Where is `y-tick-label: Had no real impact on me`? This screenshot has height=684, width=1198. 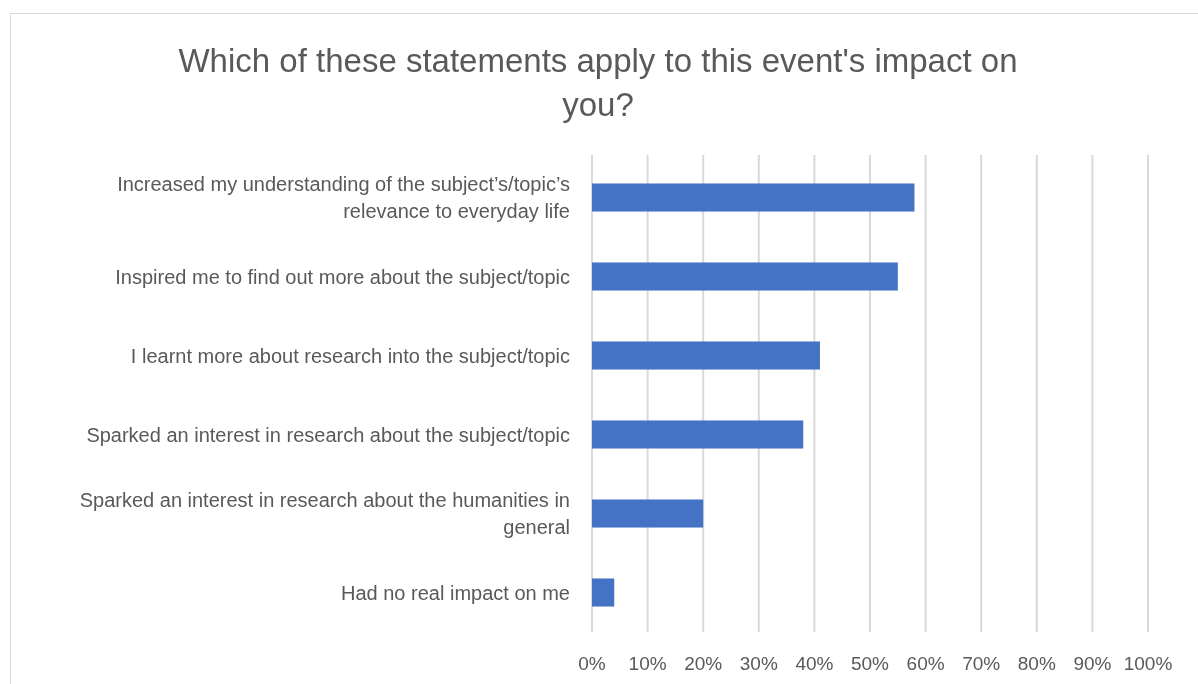 y-tick-label: Had no real impact on me is located at coordinates (455, 592).